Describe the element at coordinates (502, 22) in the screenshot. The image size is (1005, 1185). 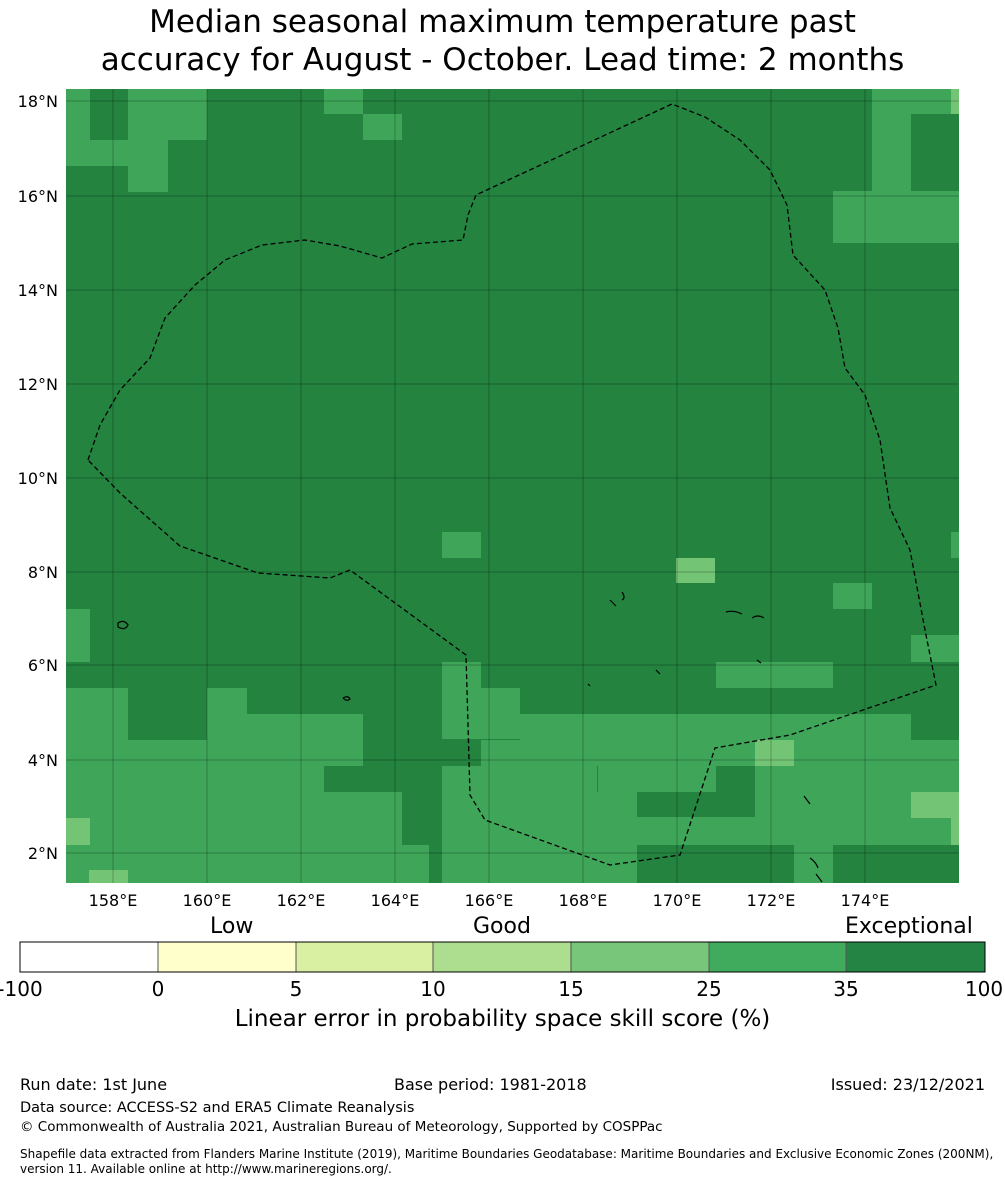
I see `map-title-line-1: Median seasonal maximum temperature past` at that location.